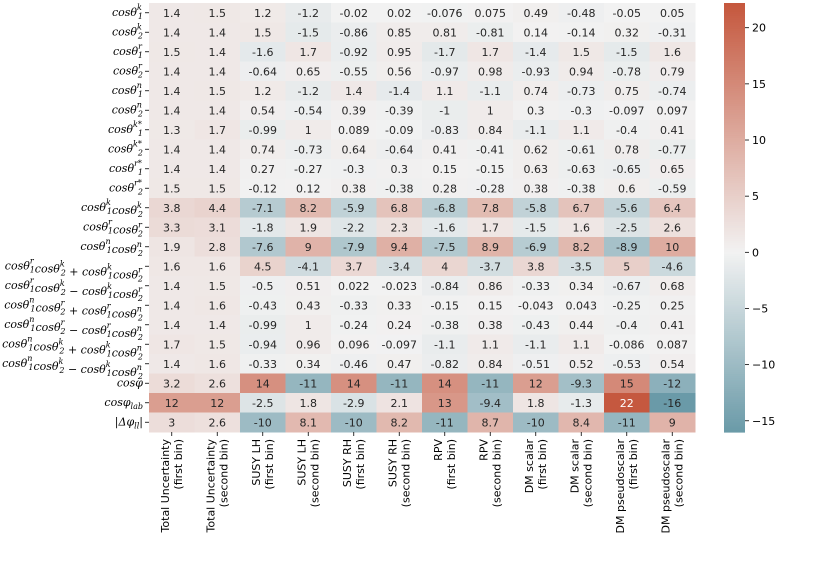  Describe the element at coordinates (399, 13) in the screenshot. I see `heatmap-cell-value: 0.02` at that location.